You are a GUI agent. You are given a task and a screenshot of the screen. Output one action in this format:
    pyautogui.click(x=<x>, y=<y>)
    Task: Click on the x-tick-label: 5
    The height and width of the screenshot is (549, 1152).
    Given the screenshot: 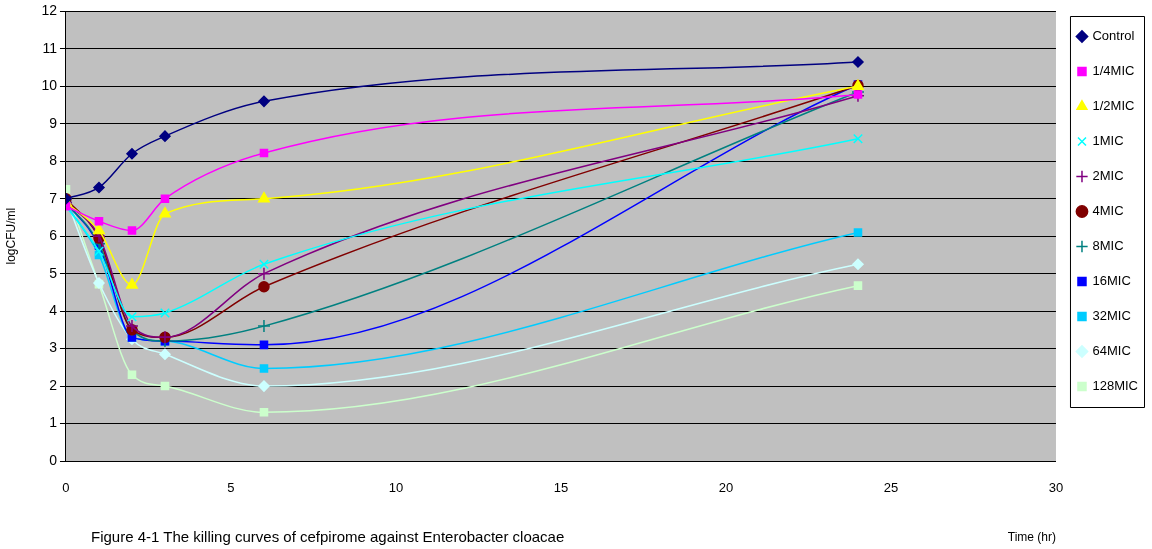 What is the action you would take?
    pyautogui.click(x=231, y=488)
    